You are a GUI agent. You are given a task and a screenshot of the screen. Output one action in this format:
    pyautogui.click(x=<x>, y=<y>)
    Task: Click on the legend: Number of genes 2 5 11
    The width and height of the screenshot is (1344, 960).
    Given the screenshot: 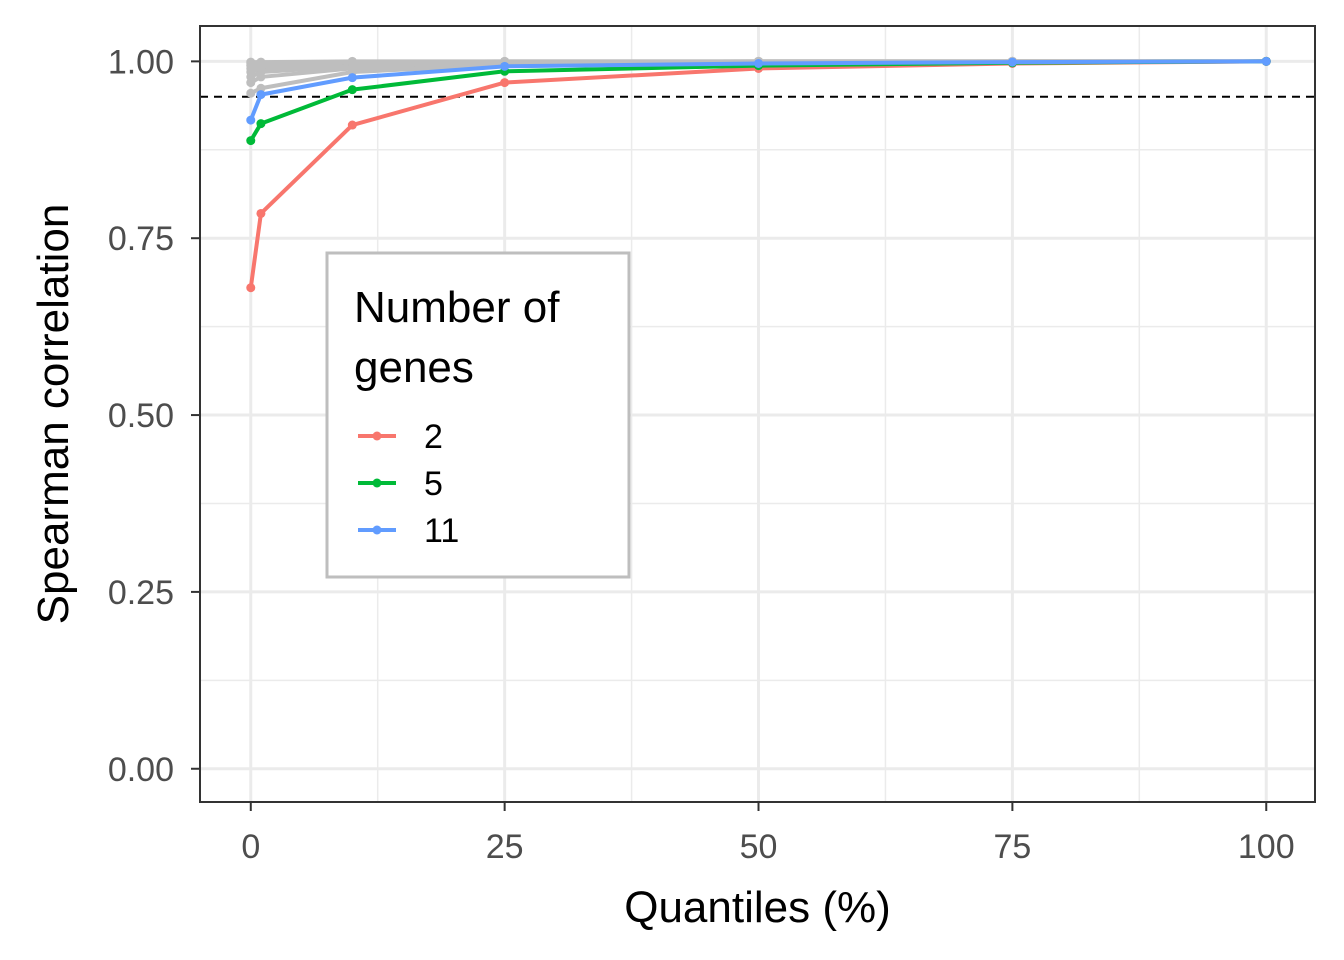 What is the action you would take?
    pyautogui.click(x=478, y=415)
    